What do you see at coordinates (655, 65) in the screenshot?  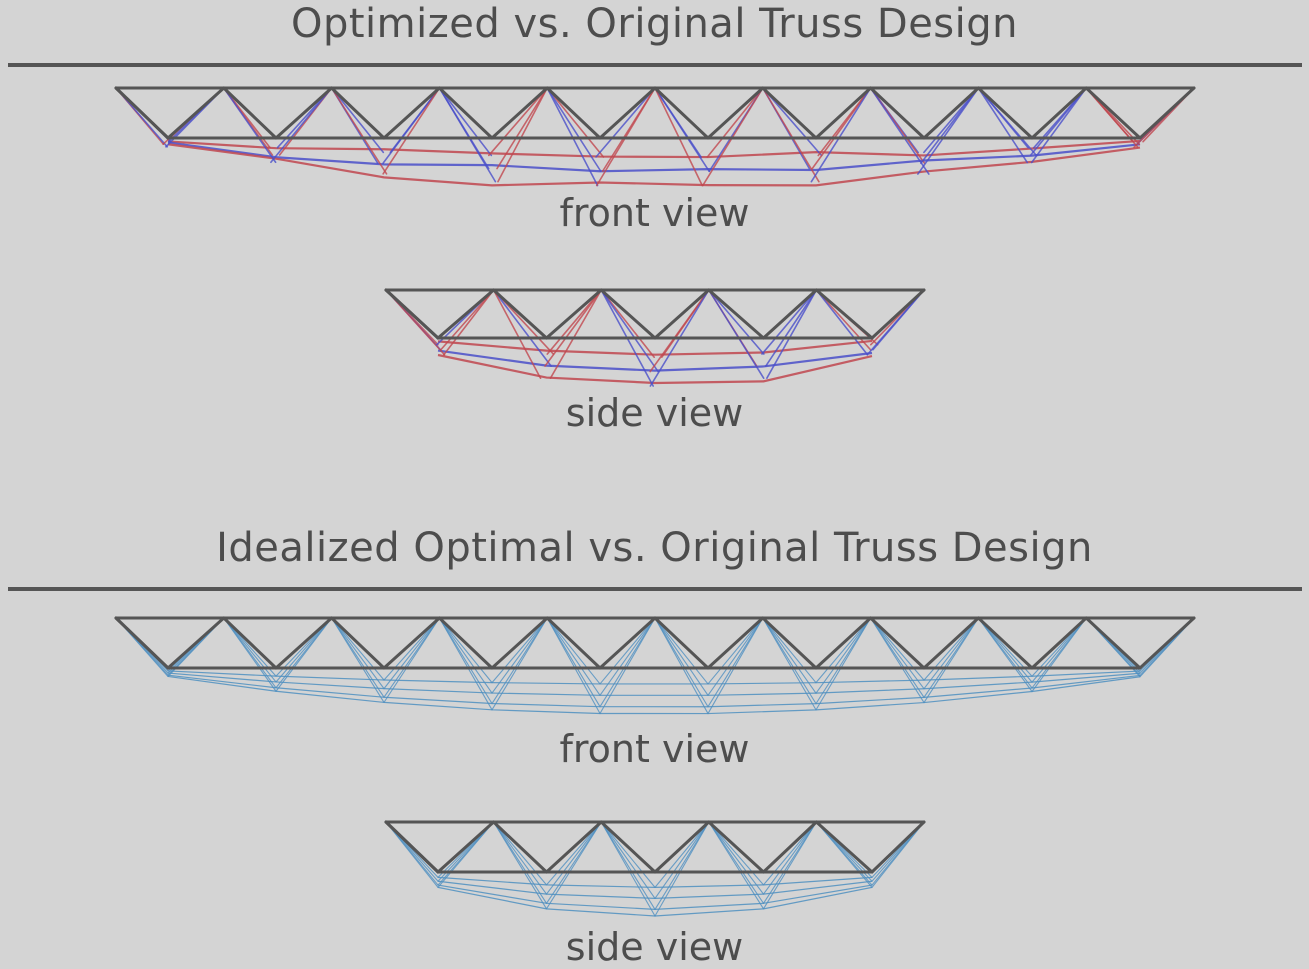 I see `section-divider` at bounding box center [655, 65].